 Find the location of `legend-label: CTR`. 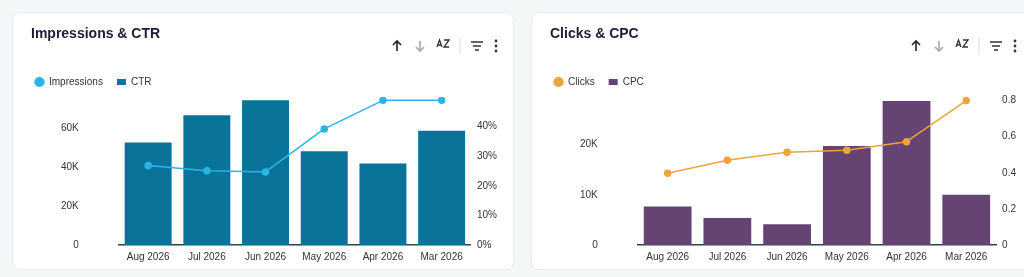

legend-label: CTR is located at coordinates (141, 81).